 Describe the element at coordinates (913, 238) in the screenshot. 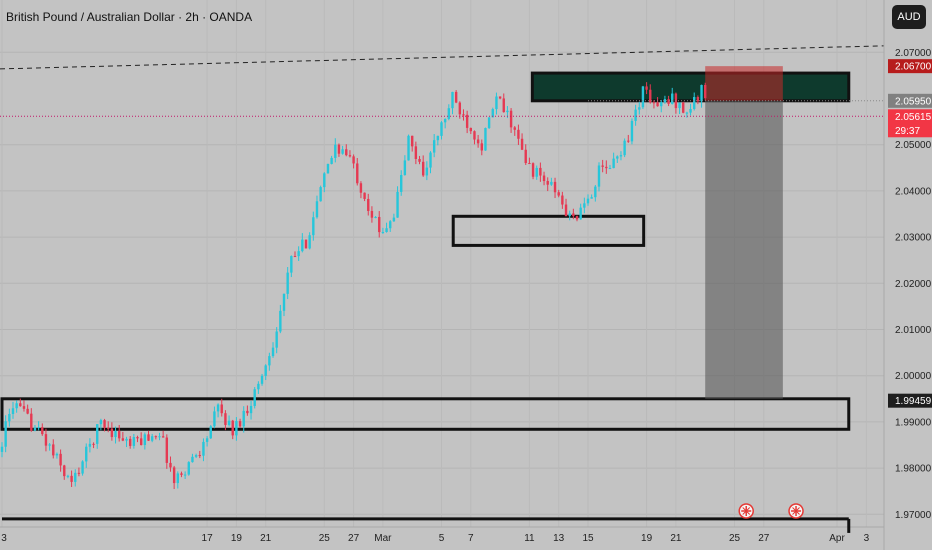

I see `y-tick-label: 2.03000` at that location.